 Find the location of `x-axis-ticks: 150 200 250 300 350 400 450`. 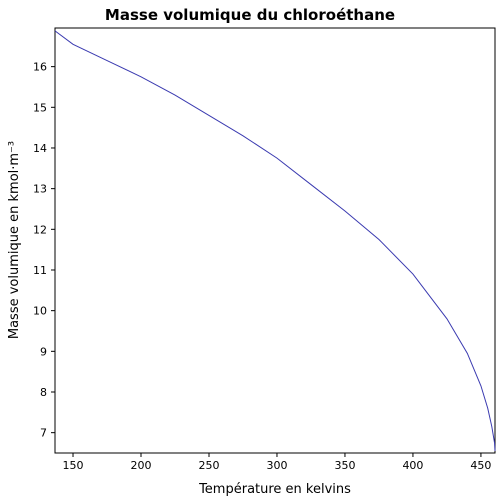

x-axis-ticks: 150 200 250 300 350 400 450 is located at coordinates (277, 462).